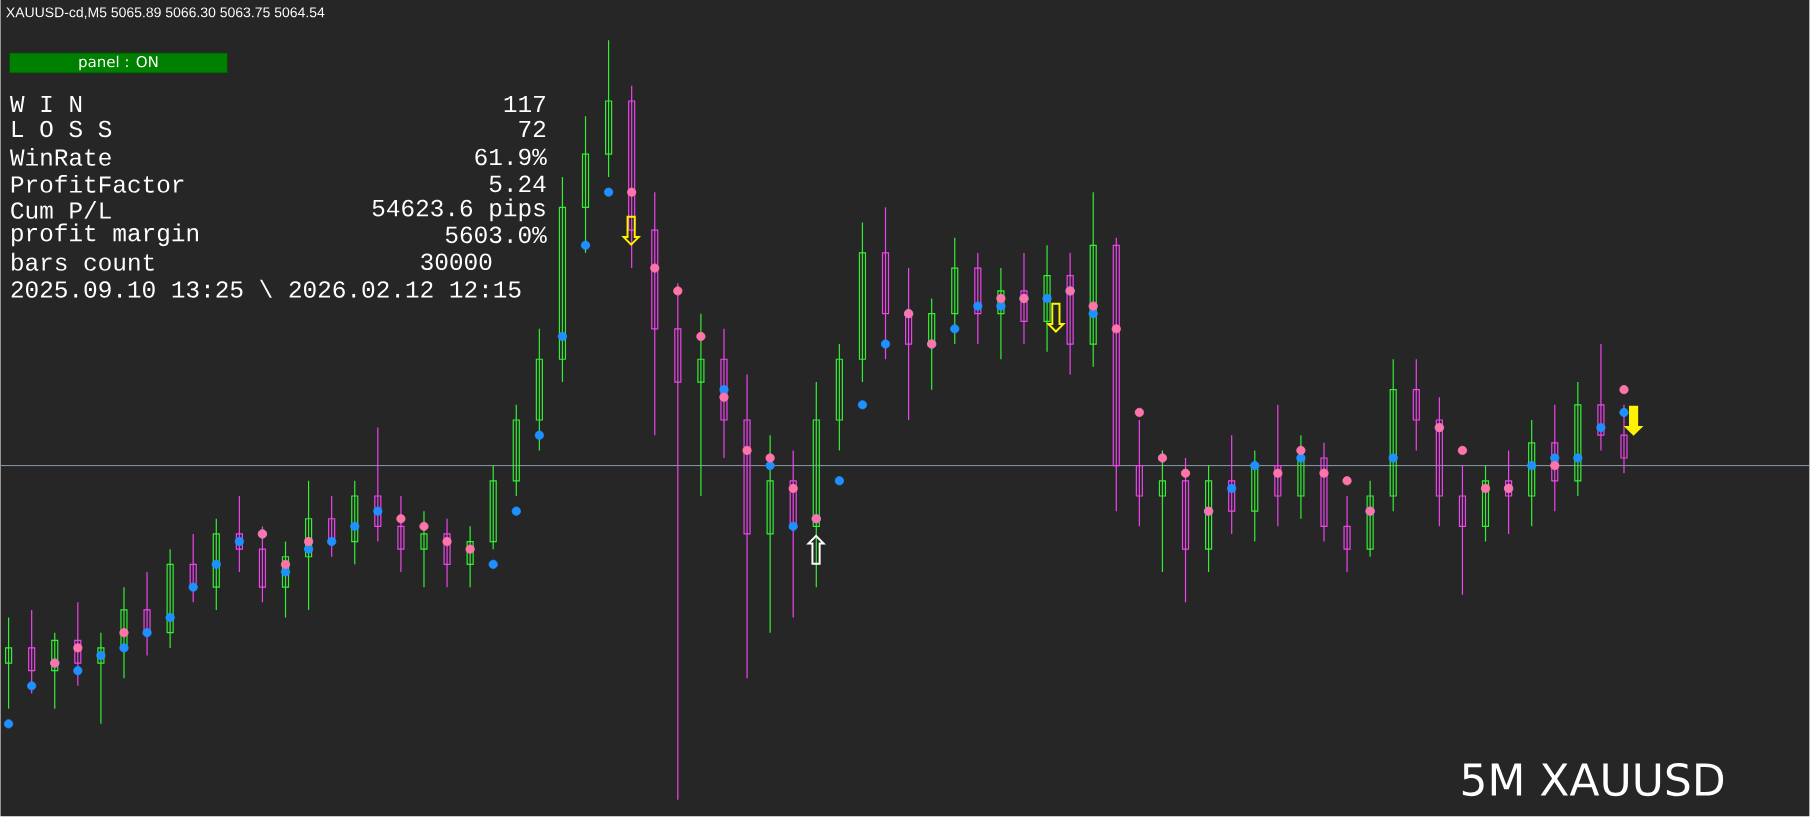 This screenshot has height=817, width=1810. Describe the element at coordinates (165, 13) in the screenshot. I see `chart-title: XAUUSD-cd,M5 5065.89 5066.30 5063.75 5064.54` at that location.